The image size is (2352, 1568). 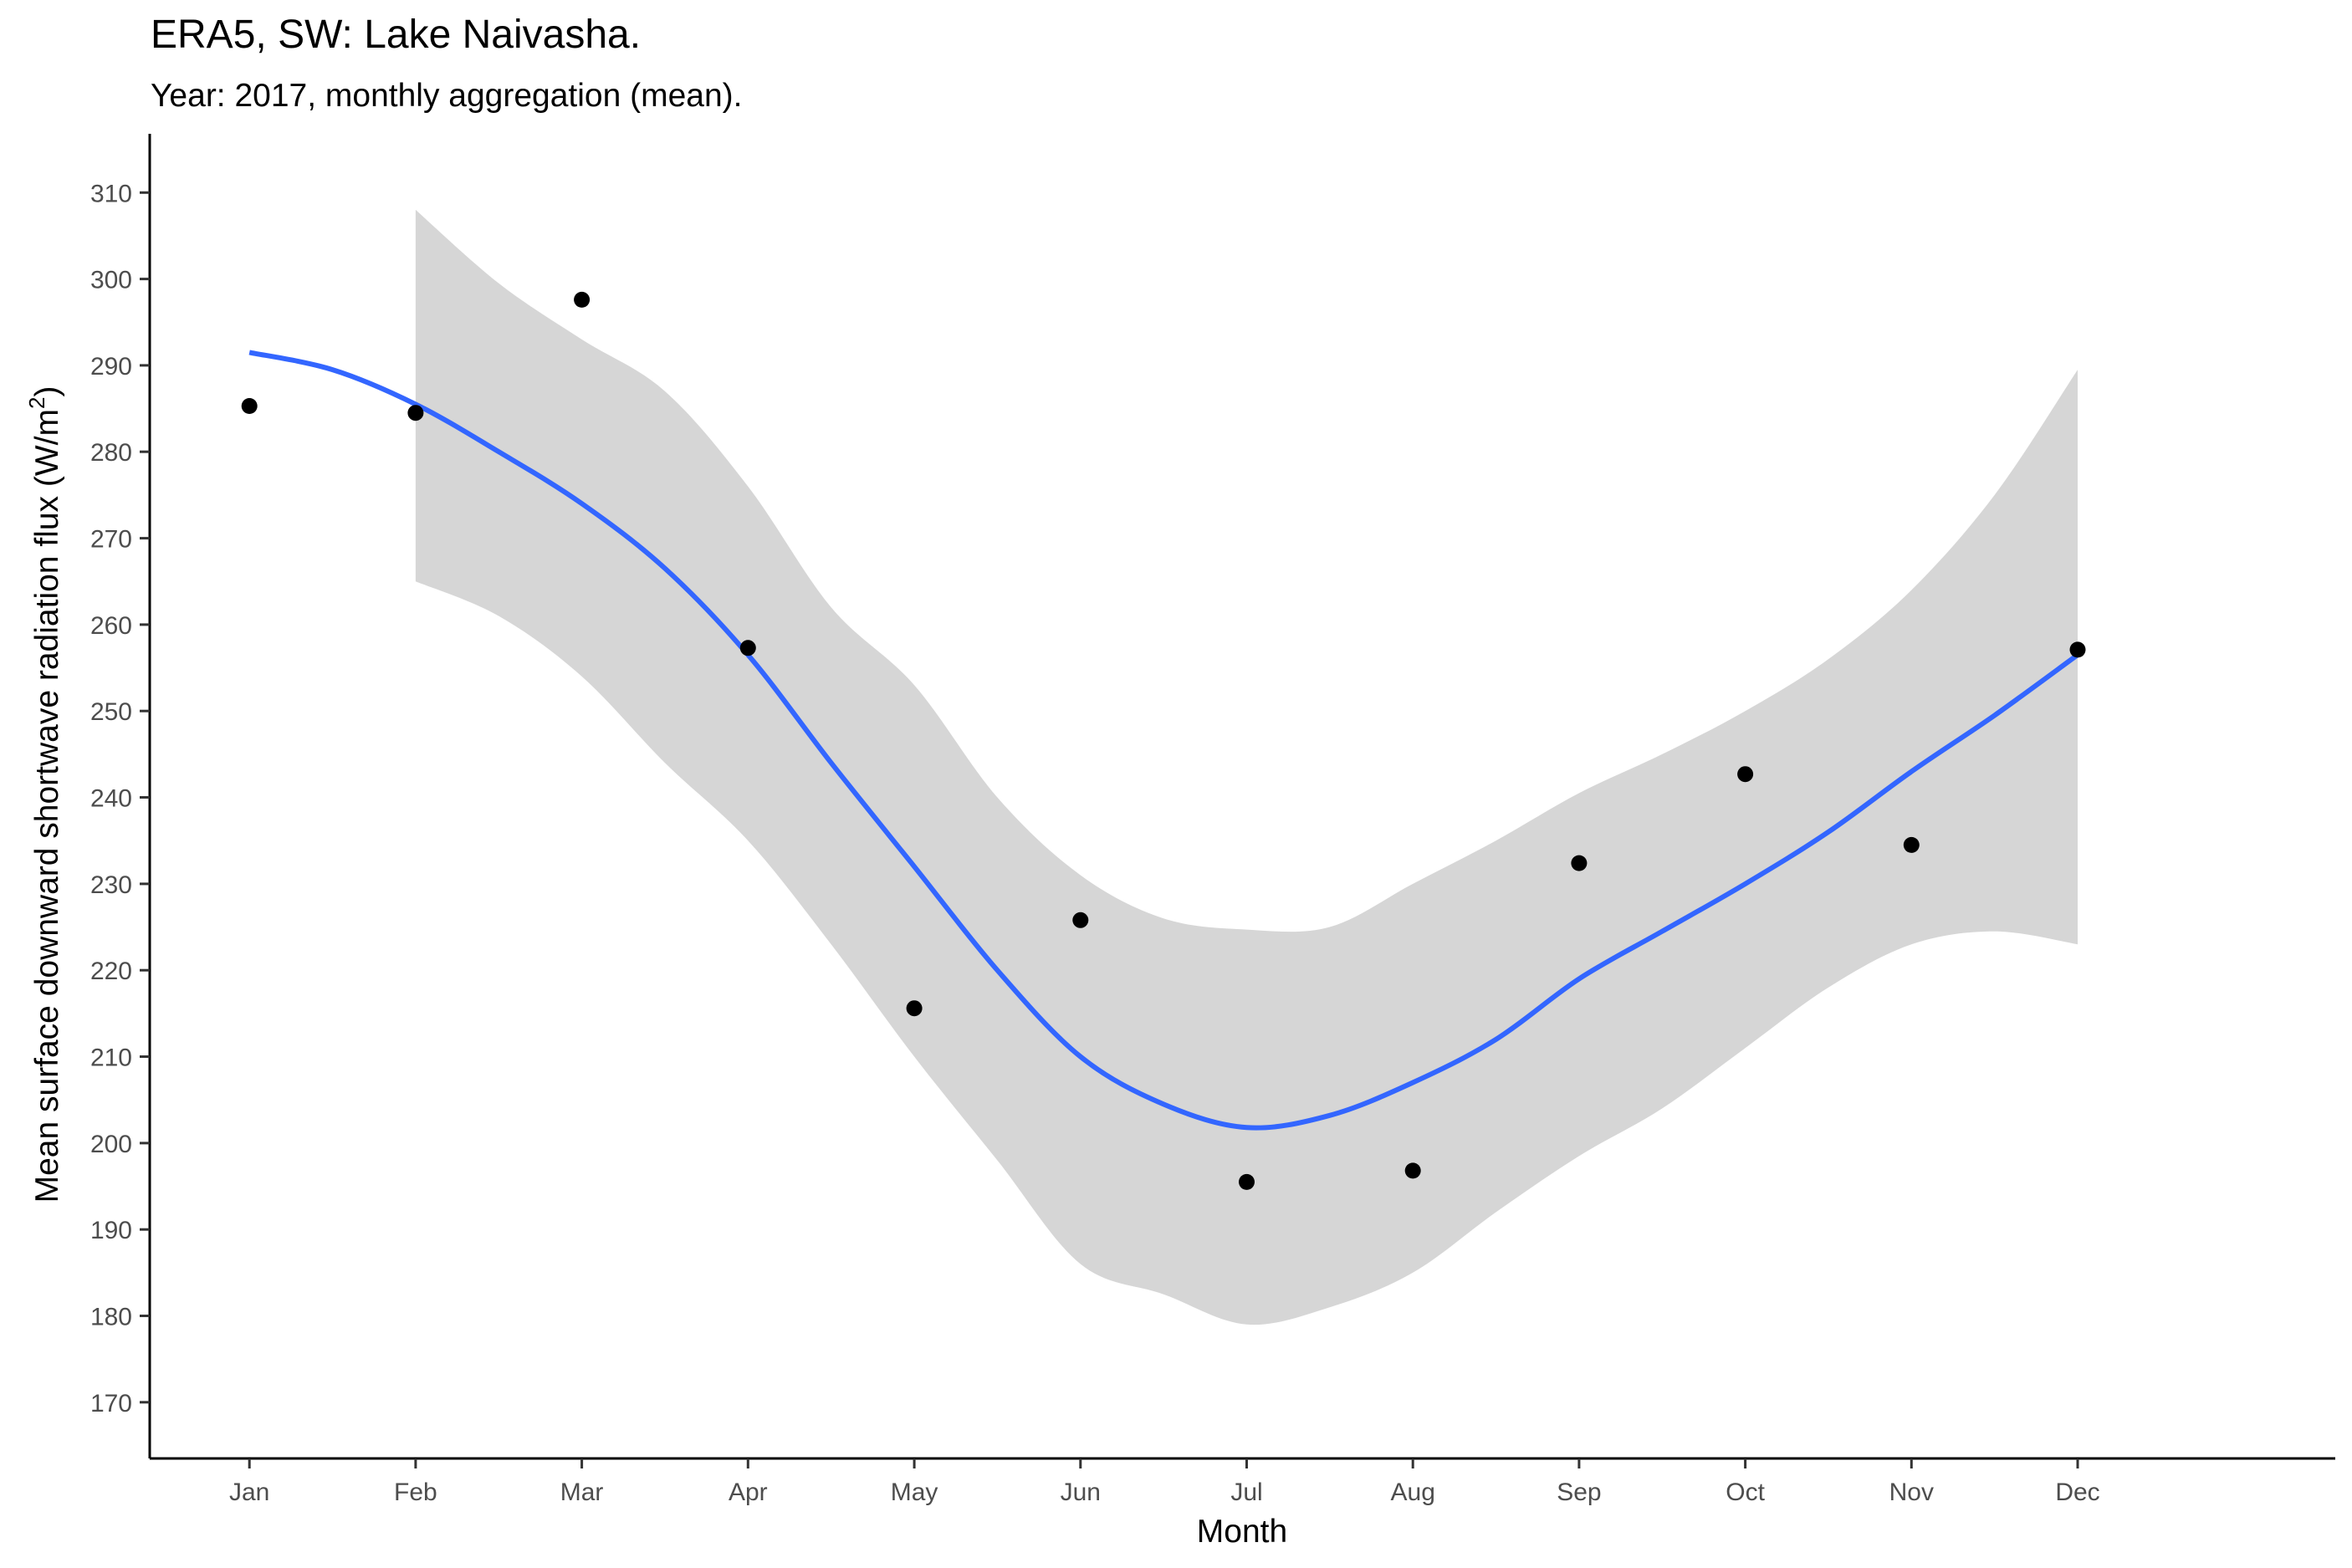 What do you see at coordinates (111, 1058) in the screenshot?
I see `y-tick-label: 210` at bounding box center [111, 1058].